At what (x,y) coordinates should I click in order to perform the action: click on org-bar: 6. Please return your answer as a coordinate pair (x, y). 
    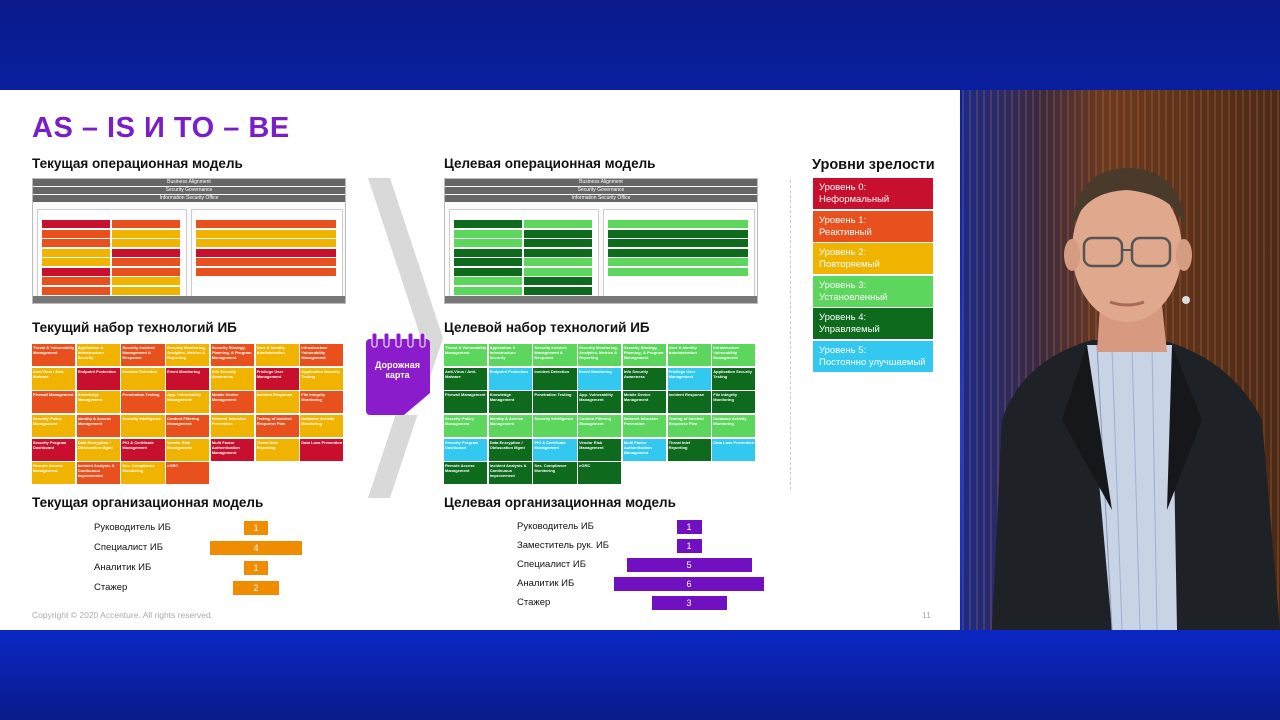
    Looking at the image, I should click on (689, 584).